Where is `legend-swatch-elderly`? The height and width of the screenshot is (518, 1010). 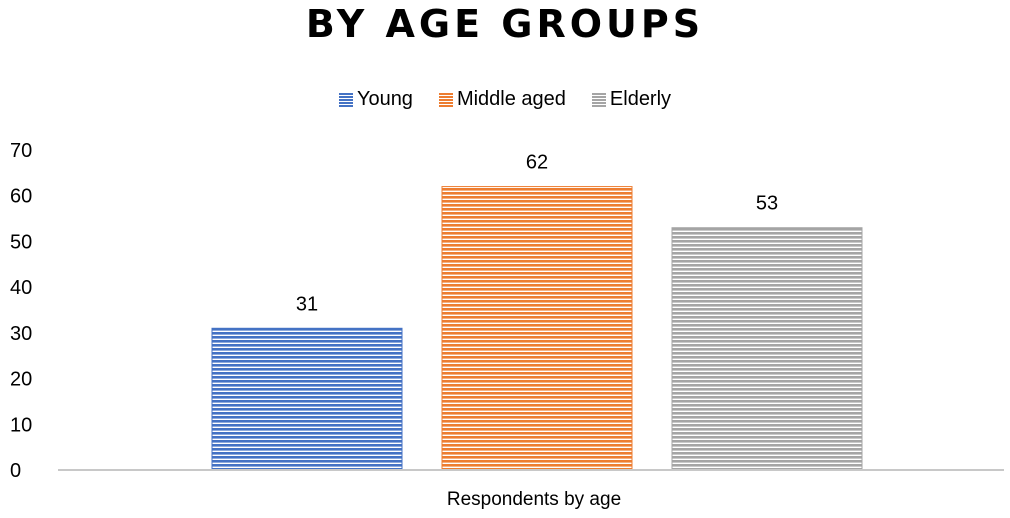 legend-swatch-elderly is located at coordinates (598, 99).